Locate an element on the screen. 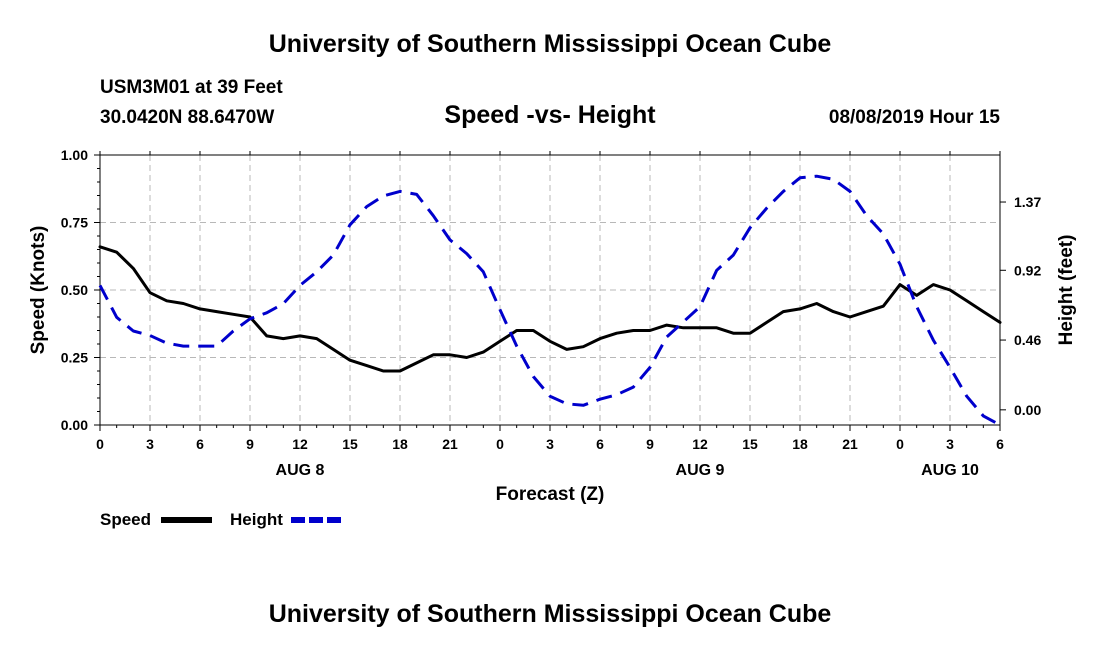 This screenshot has height=650, width=1100. x-axis-title: Forecast (Z) is located at coordinates (550, 494).